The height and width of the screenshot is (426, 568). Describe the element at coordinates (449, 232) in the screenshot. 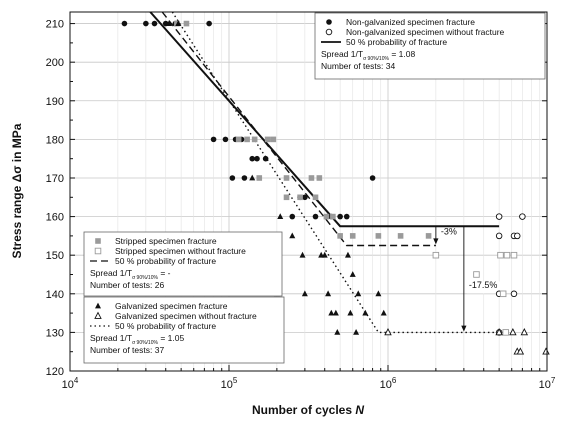

I see `annotation-3pct: -3%` at that location.